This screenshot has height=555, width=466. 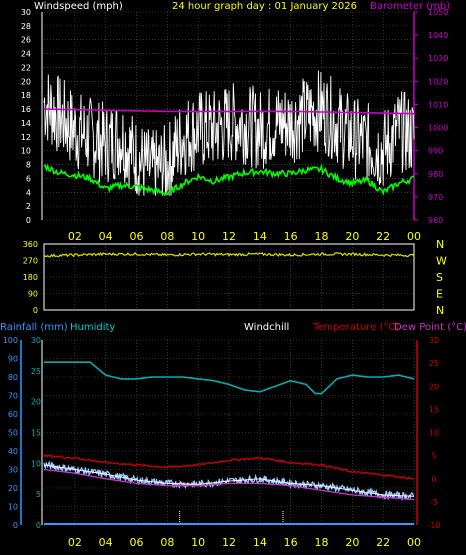 I want to click on rain-axis-title: Rainfall (mm), so click(x=34, y=327).